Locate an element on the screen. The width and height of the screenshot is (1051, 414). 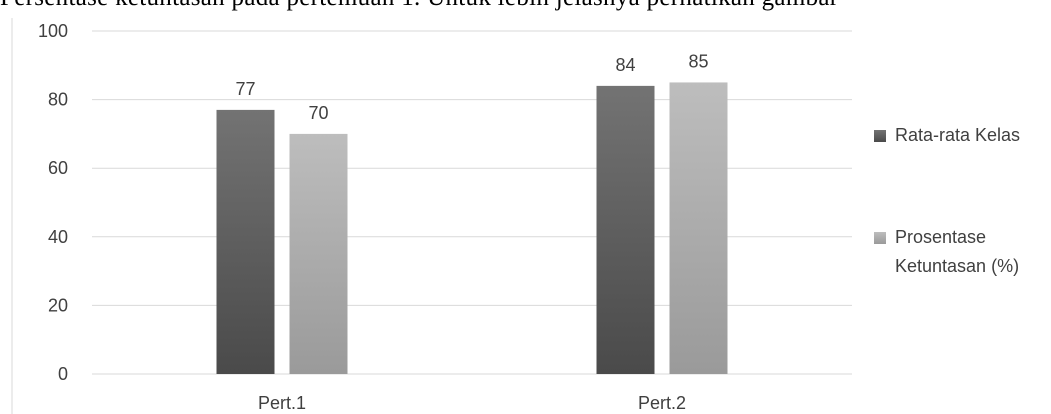
data-label: 85 is located at coordinates (698, 61).